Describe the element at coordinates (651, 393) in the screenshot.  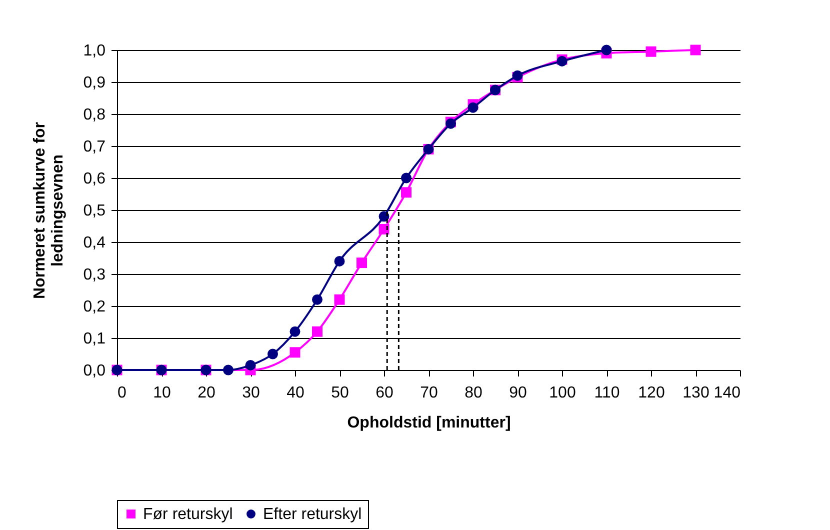
I see `x-tick-label: 120` at that location.